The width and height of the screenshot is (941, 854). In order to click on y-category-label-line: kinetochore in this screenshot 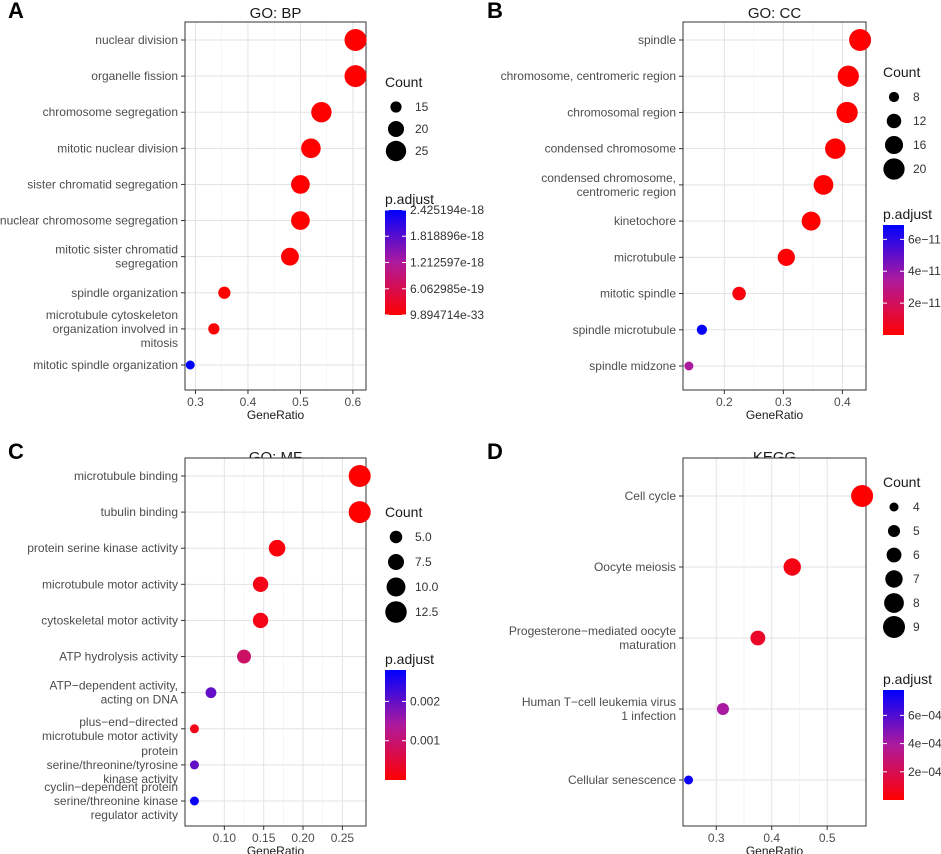, I will do `click(645, 221)`.